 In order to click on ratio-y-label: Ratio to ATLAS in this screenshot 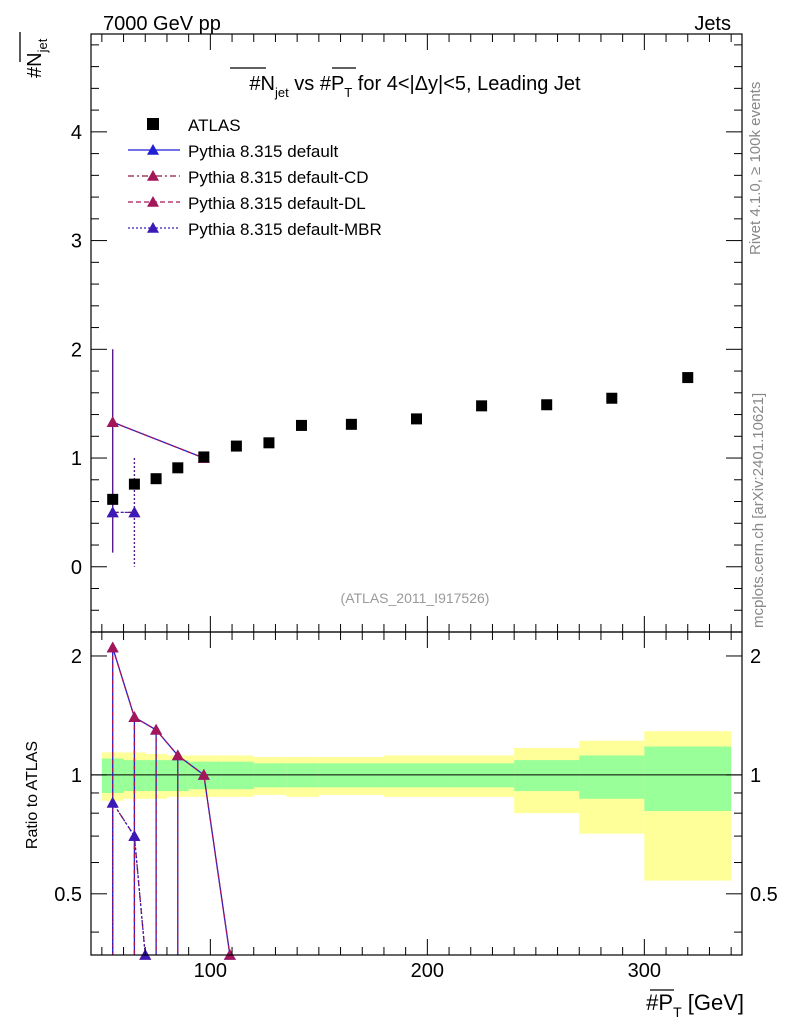, I will do `click(32, 795)`.